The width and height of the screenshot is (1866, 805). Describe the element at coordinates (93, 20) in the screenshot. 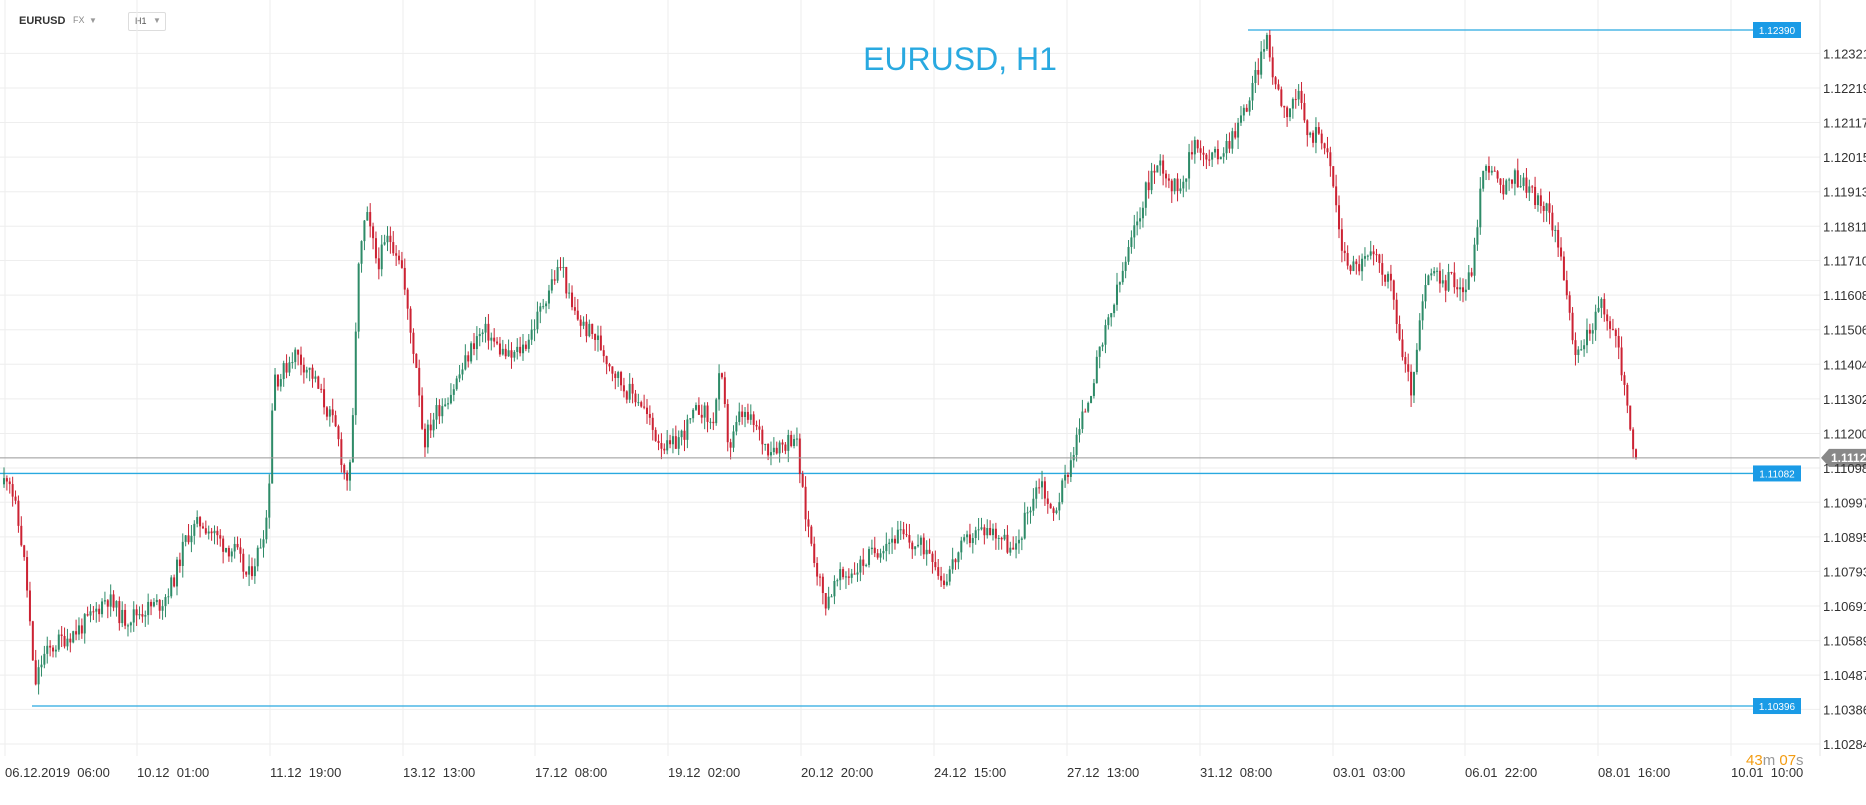

I see `chevron-down-icon: ▼` at that location.